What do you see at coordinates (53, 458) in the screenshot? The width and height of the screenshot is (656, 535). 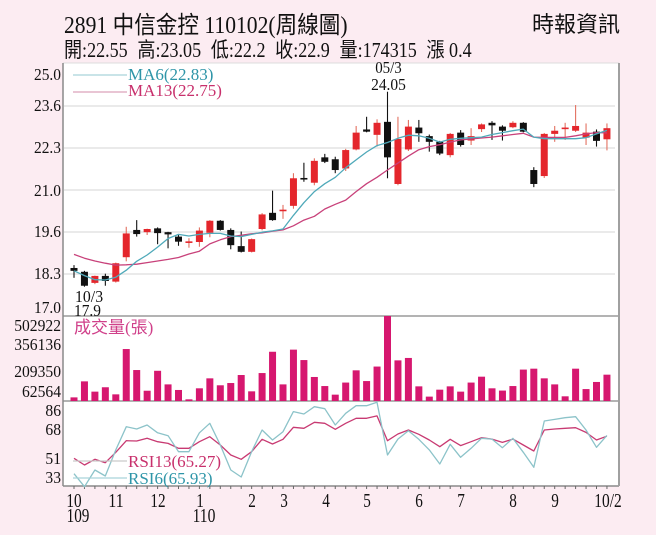 I see `rsi-tick-label: 51` at bounding box center [53, 458].